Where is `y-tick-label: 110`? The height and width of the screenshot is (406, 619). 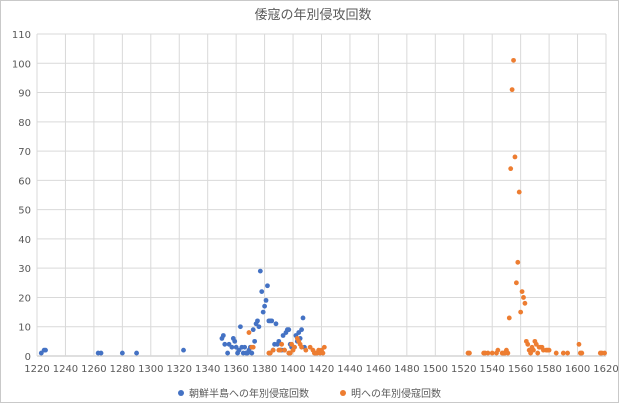 y-tick-label: 110 is located at coordinates (21, 35).